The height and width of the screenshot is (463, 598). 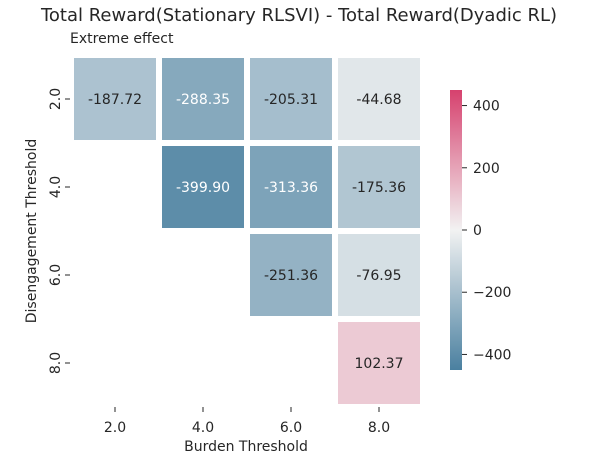 I want to click on cell-value-label: -313.36, so click(x=291, y=188).